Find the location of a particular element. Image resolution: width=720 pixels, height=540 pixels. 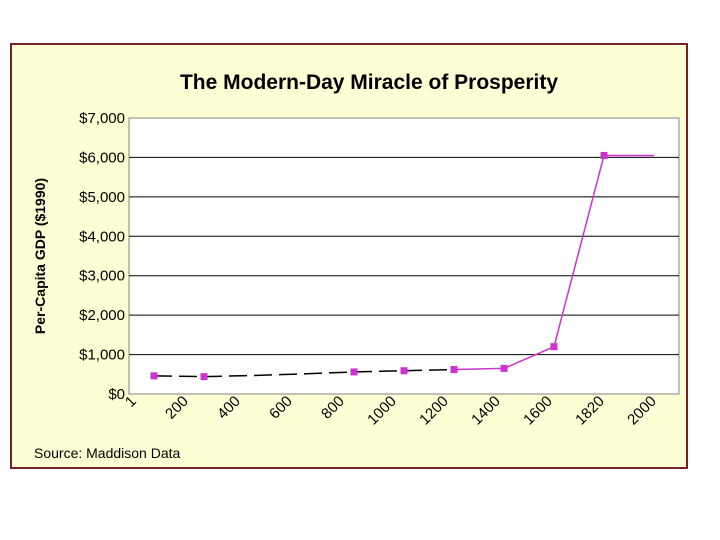

y-tick-label: $1,000 is located at coordinates (102, 355).